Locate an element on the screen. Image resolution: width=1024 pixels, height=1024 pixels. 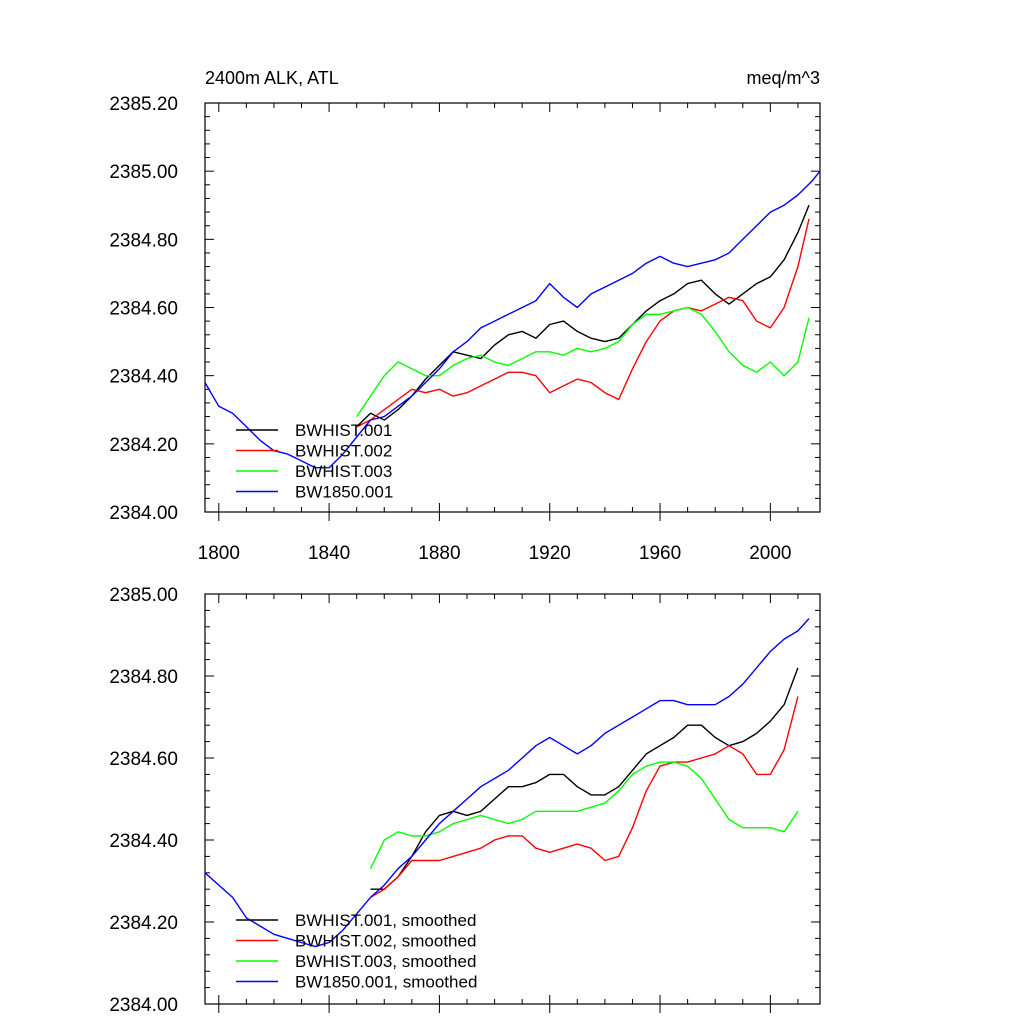
legend-label: BW1850.001, smoothed is located at coordinates (386, 982).